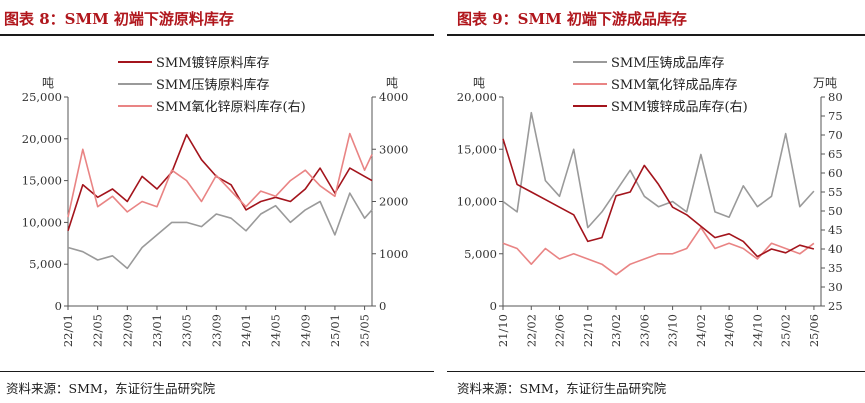 Image resolution: width=865 pixels, height=403 pixels. I want to click on left-title-rule, so click(217, 35).